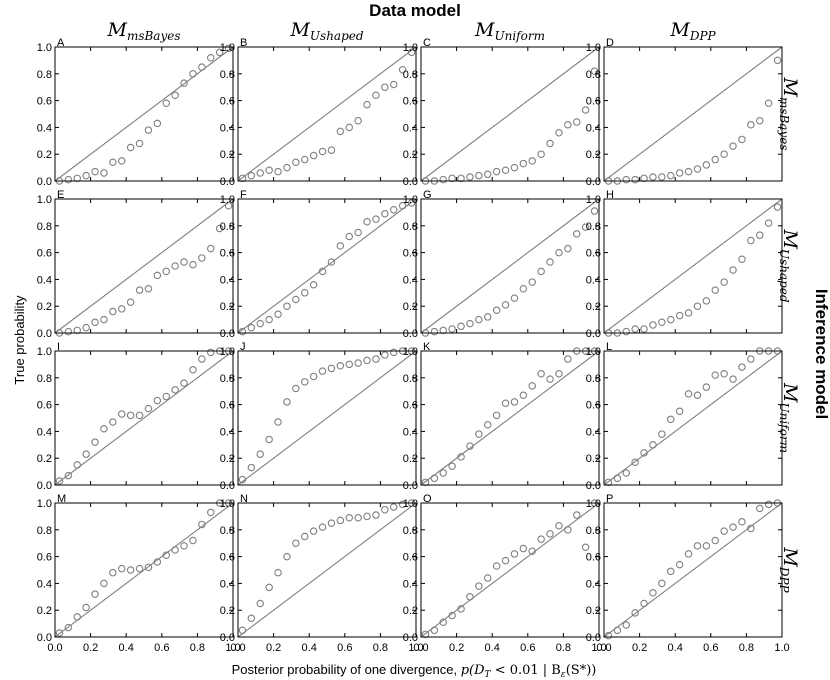  Describe the element at coordinates (598, 648) in the screenshot. I see `x-tick-label-O: 1.0` at that location.